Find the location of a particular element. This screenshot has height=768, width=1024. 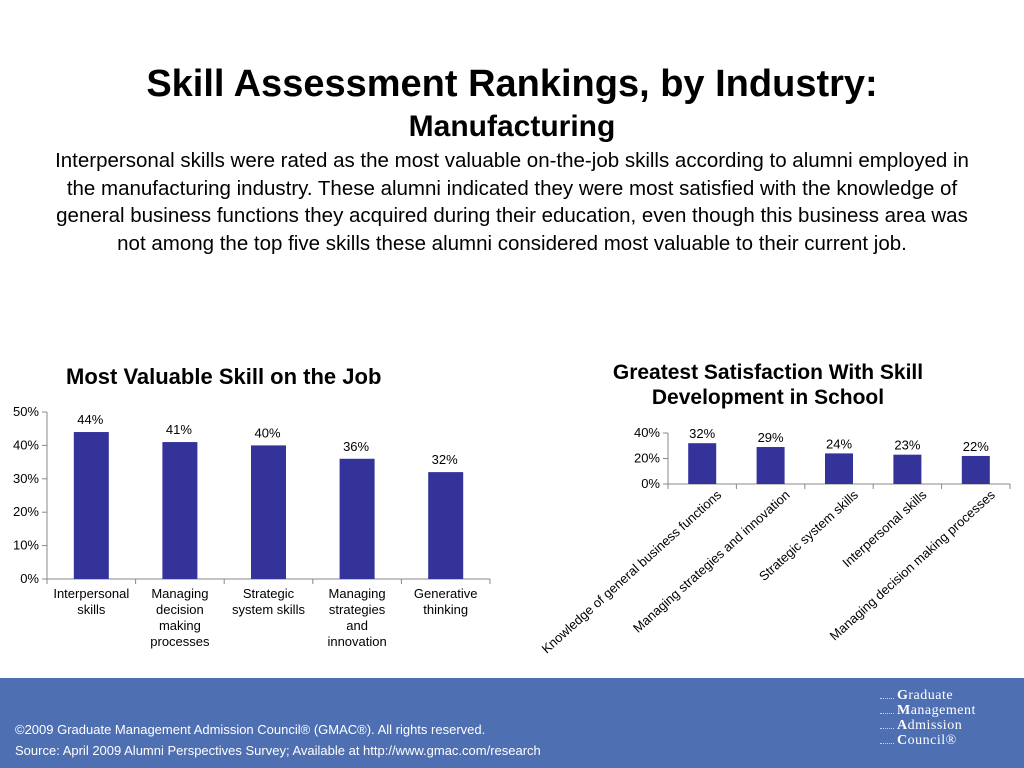

chart-title: Development in School is located at coordinates (768, 397).